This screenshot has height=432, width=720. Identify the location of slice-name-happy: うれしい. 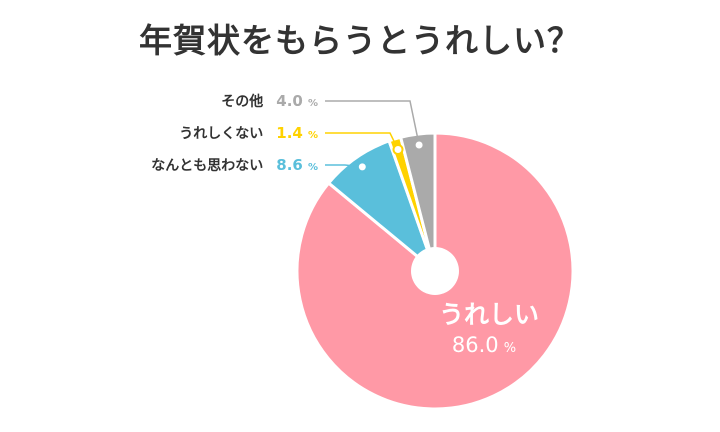
(489, 314).